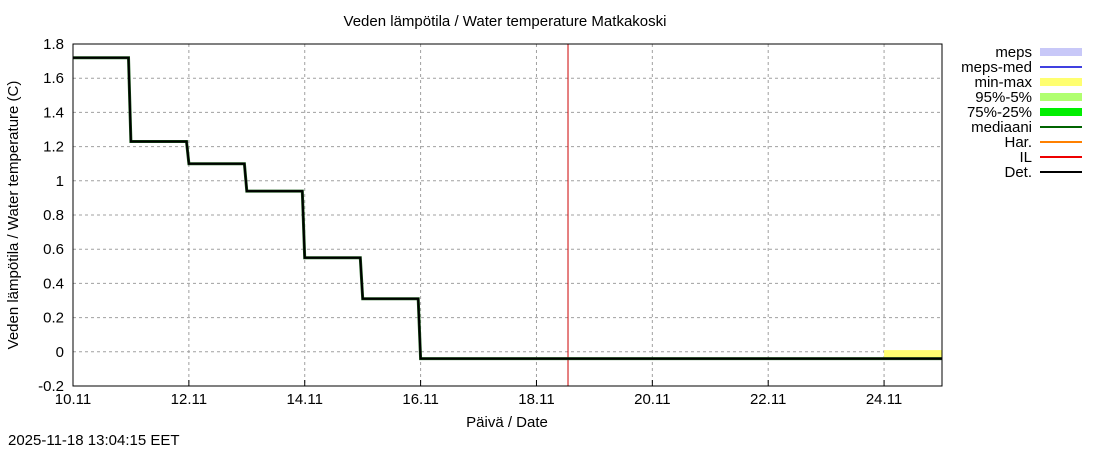 The height and width of the screenshot is (450, 1100). I want to click on min-max-band, so click(913, 354).